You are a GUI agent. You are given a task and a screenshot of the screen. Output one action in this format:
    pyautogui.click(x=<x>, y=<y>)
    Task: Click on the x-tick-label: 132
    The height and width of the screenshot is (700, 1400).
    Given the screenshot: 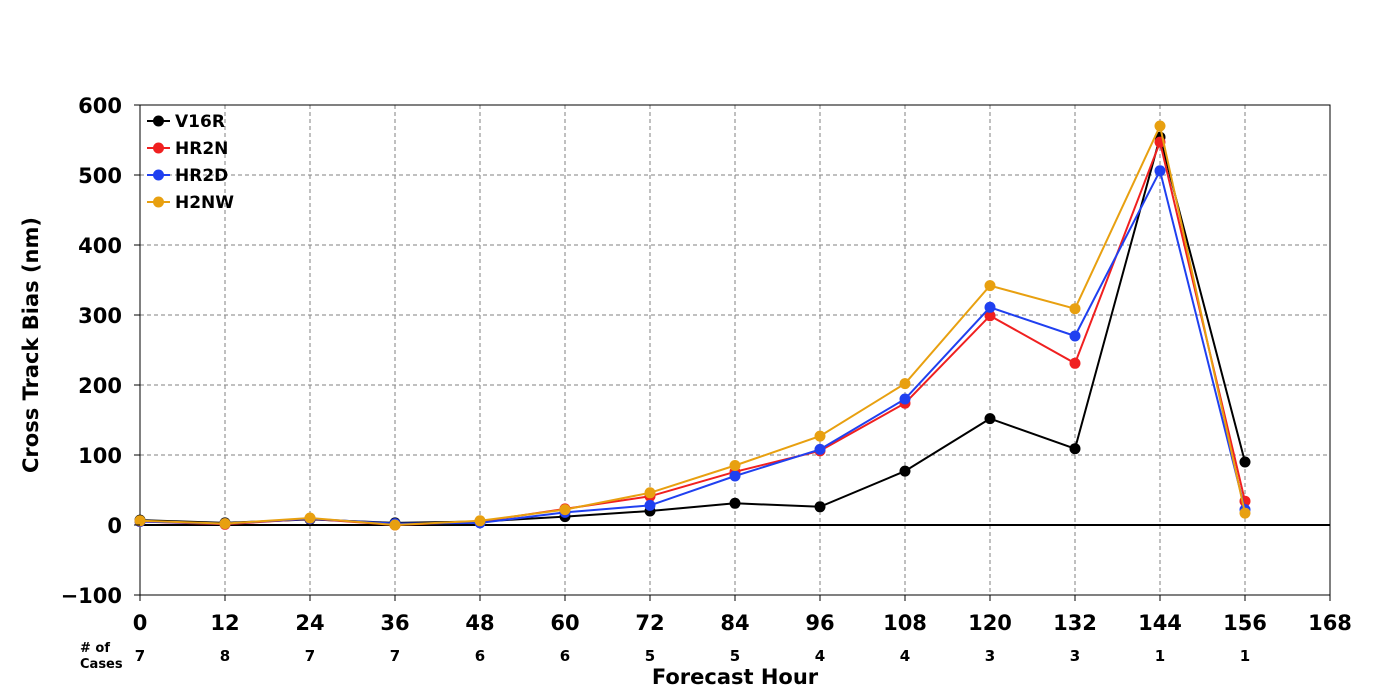 What is the action you would take?
    pyautogui.click(x=1075, y=623)
    